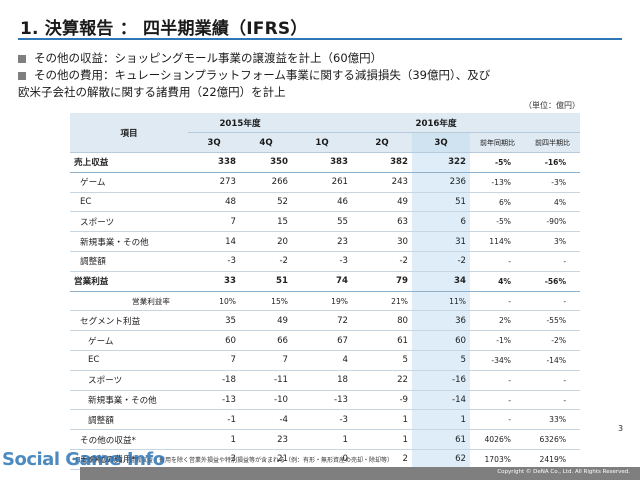 The width and height of the screenshot is (640, 480). I want to click on cell-value: 350, so click(266, 162).